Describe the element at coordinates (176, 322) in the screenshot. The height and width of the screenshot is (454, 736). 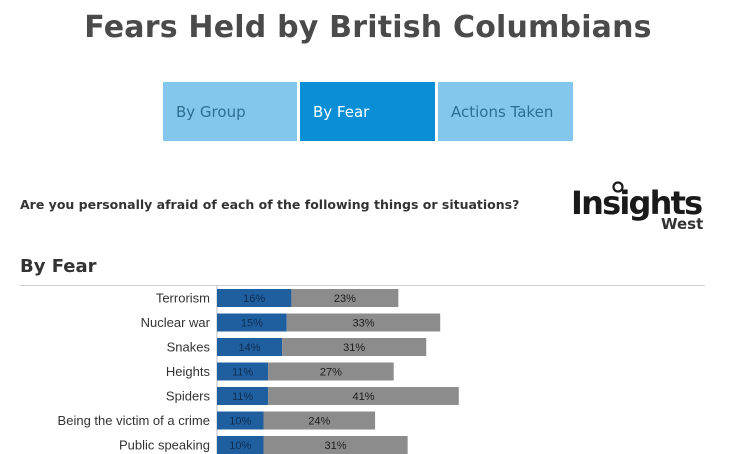
I see `category-label: Nuclear war` at that location.